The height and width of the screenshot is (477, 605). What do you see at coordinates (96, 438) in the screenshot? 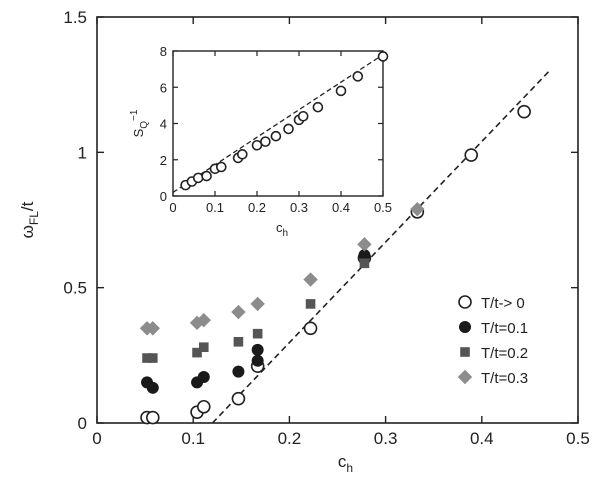
I see `x-tick-label: 0` at bounding box center [96, 438].